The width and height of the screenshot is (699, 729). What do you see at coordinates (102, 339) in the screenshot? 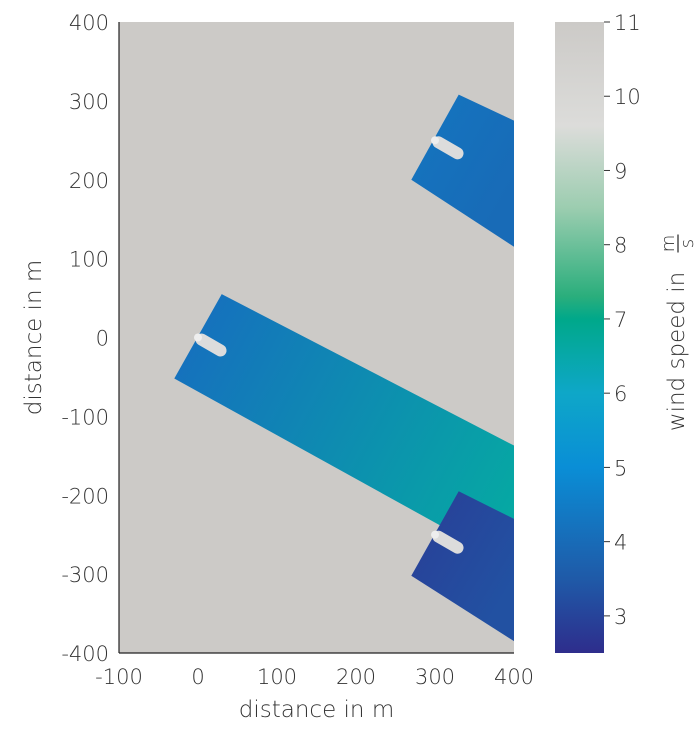
I see `y-tick-label: 0` at bounding box center [102, 339].